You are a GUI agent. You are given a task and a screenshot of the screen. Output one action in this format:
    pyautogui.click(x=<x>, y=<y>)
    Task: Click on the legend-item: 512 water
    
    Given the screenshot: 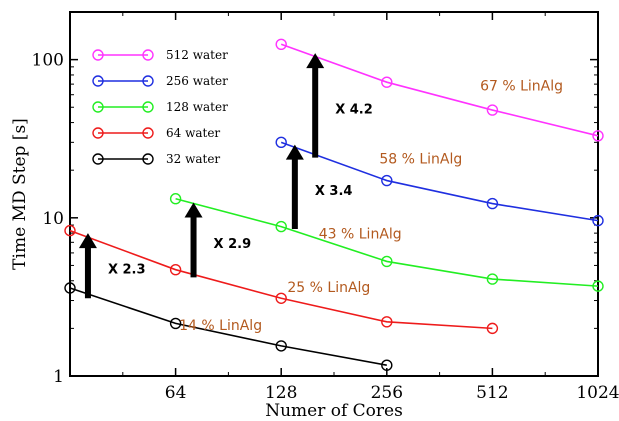 What is the action you would take?
    pyautogui.click(x=160, y=55)
    